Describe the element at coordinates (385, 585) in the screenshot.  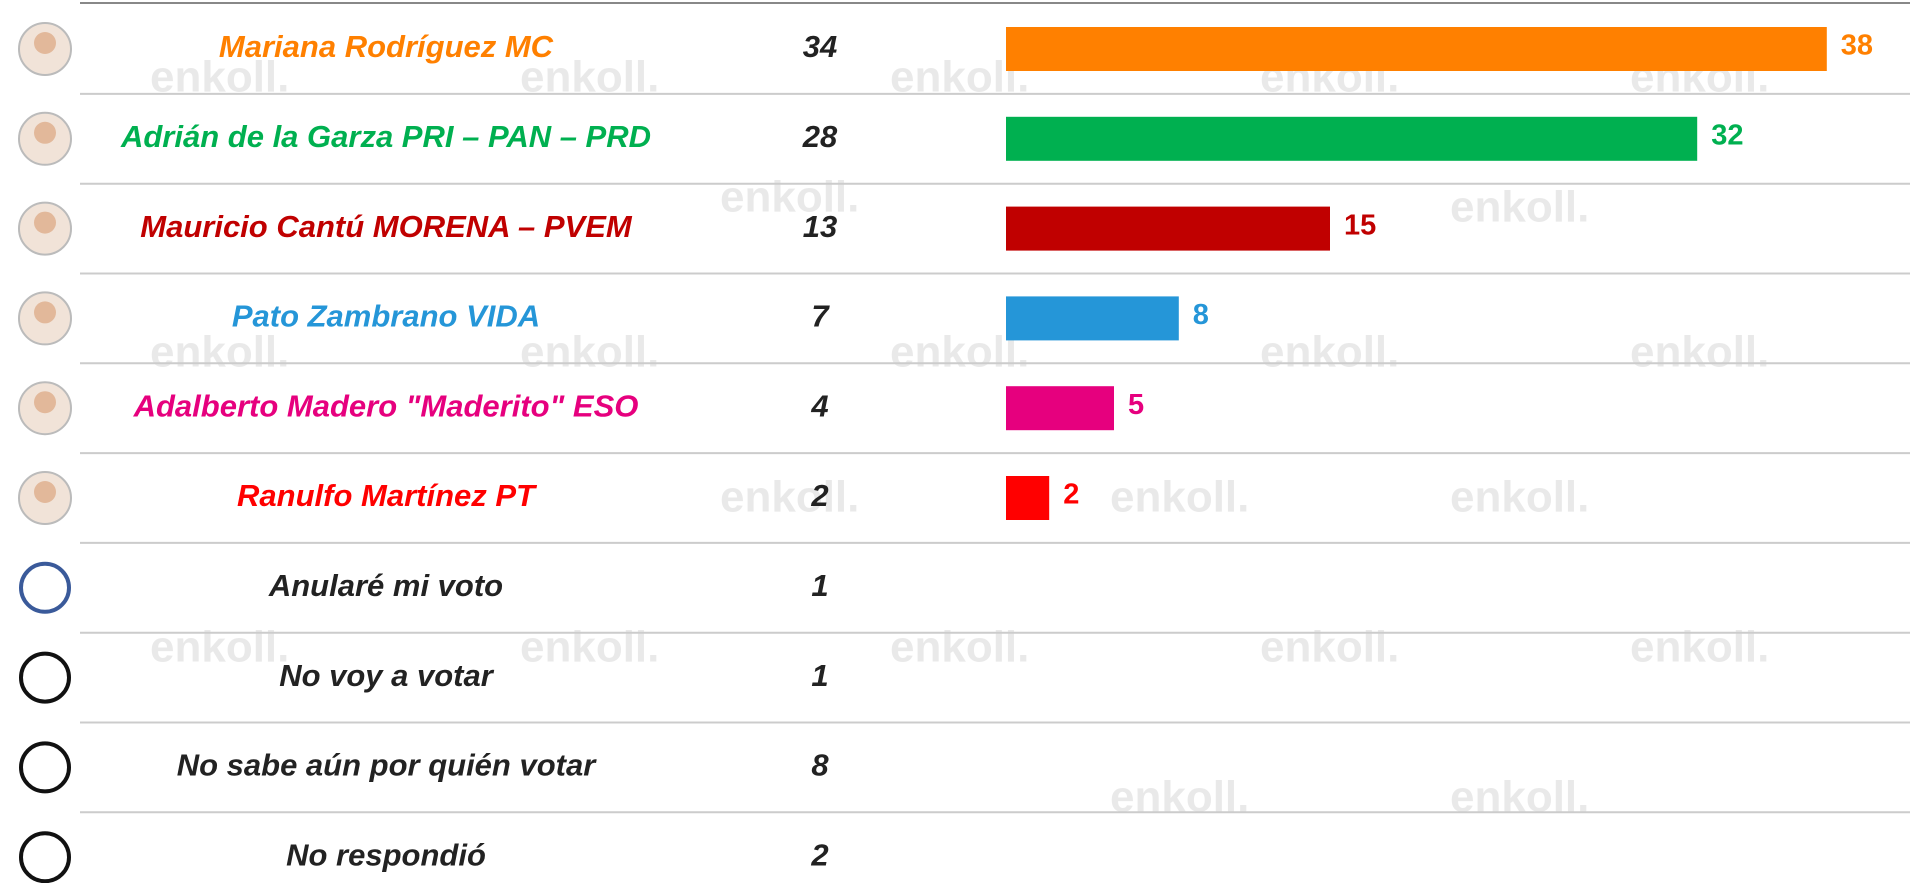
I see `row-label: Anularé mi voto` at that location.